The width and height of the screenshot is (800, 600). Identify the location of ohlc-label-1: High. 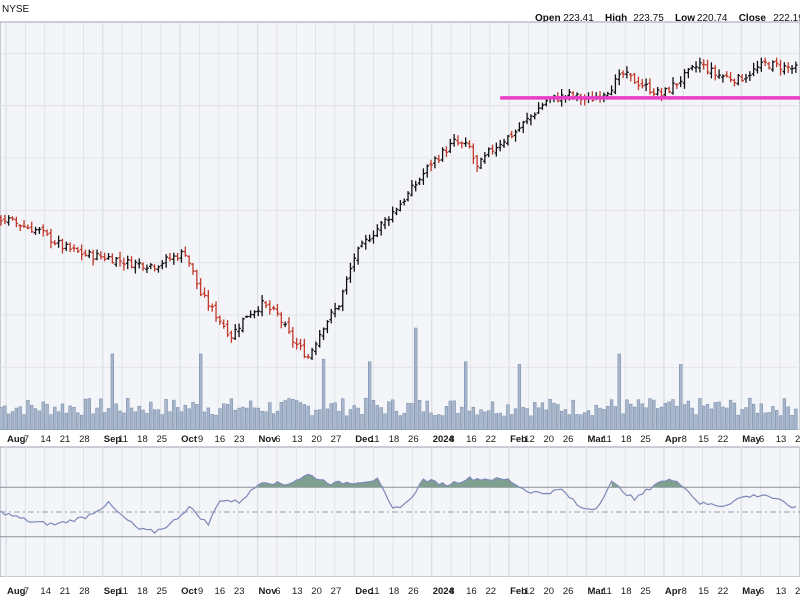
(616, 18).